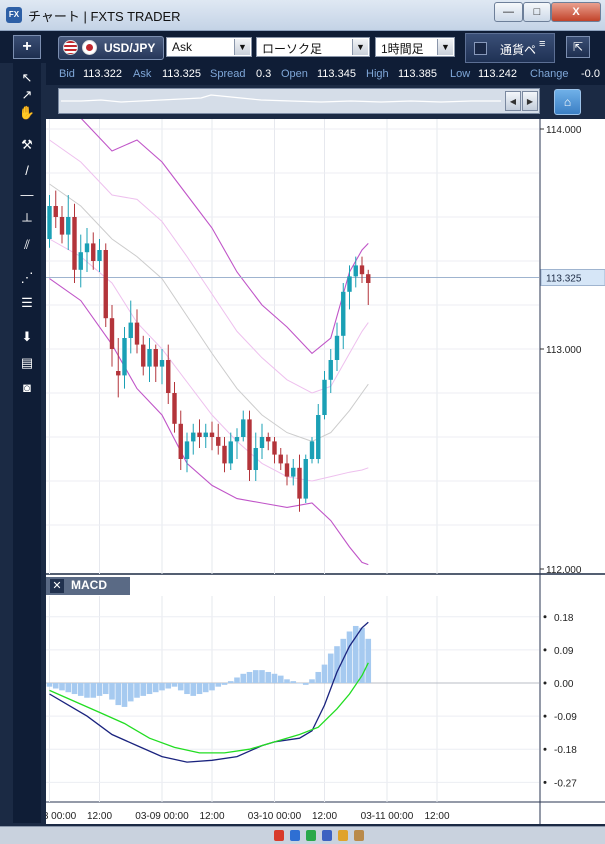 Image resolution: width=605 pixels, height=844 pixels. What do you see at coordinates (27, 194) in the screenshot?
I see `horizontal-line-icon: —` at bounding box center [27, 194].